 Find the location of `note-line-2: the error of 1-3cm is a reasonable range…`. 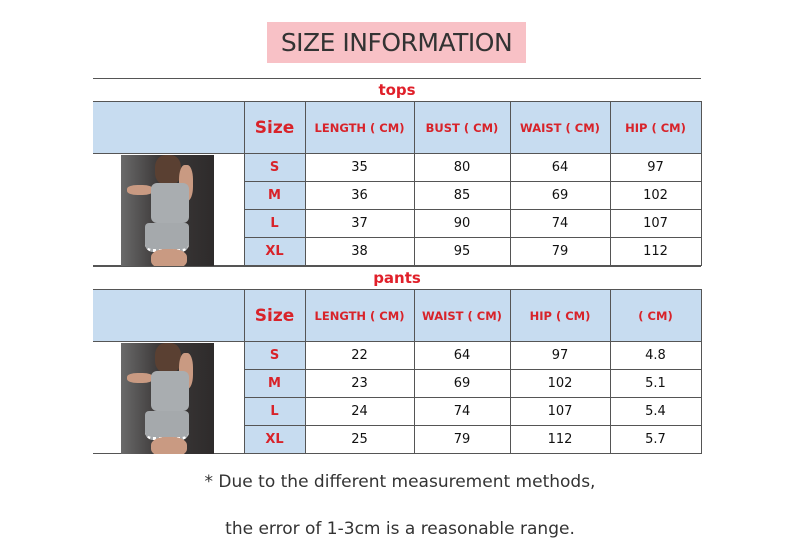

note-line-2: the error of 1-3cm is a reasonable range… is located at coordinates (400, 529).